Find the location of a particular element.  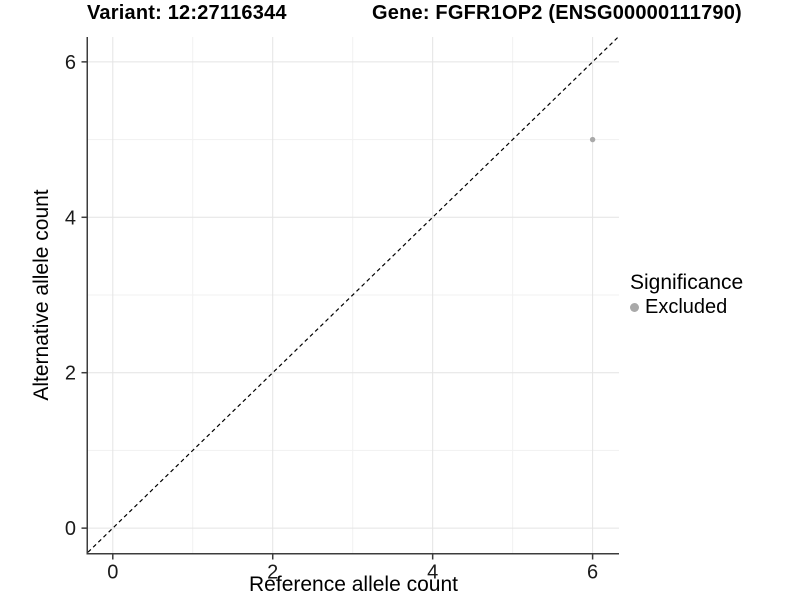

x-tick-label: 4 is located at coordinates (432, 573).